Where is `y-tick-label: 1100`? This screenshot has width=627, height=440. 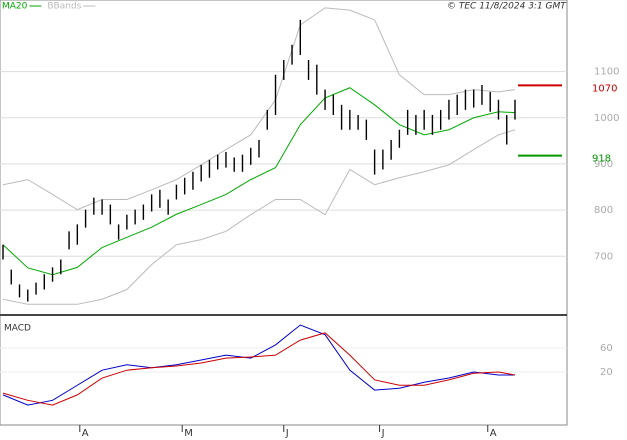
y-tick-label: 1100 is located at coordinates (606, 72).